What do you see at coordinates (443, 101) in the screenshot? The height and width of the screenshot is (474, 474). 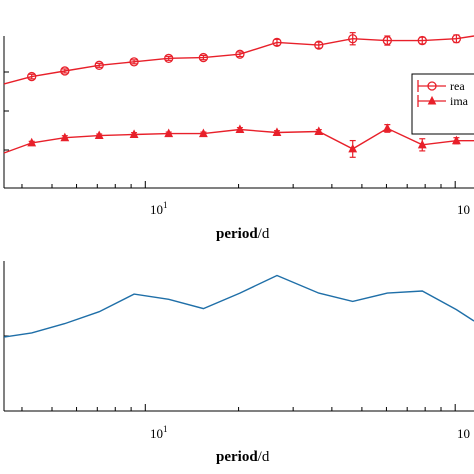 I see `legend-entry-ima: ima` at bounding box center [443, 101].